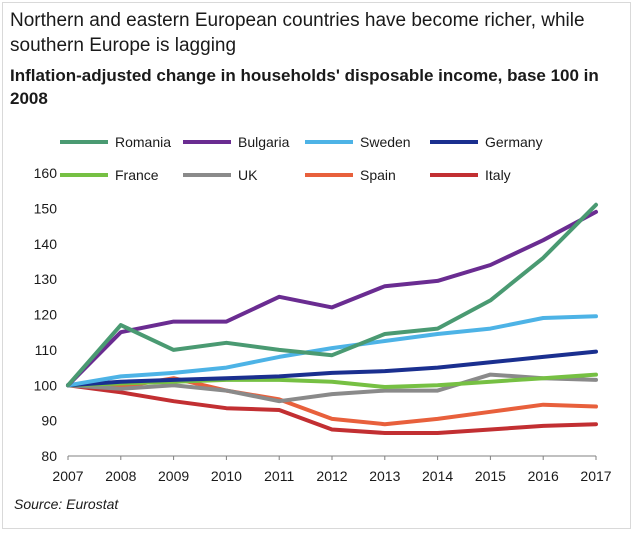 Image resolution: width=635 pixels, height=533 pixels. I want to click on legend-item-france: France, so click(109, 175).